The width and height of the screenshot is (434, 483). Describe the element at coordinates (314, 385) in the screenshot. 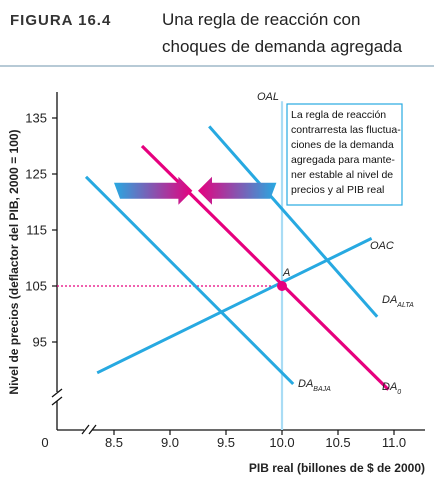

I see `da-baja-label: DABAJA` at that location.